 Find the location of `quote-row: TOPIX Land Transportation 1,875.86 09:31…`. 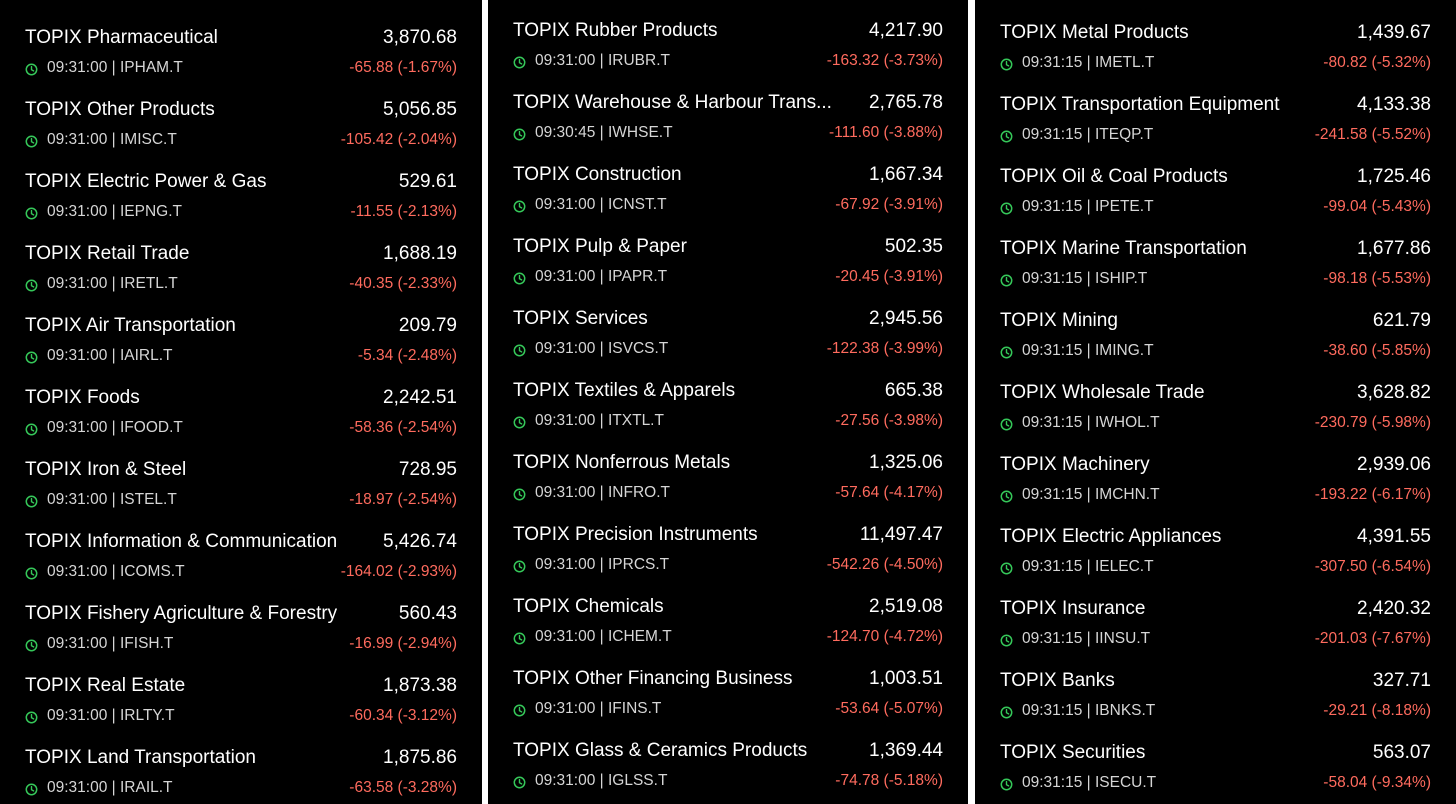

quote-row: TOPIX Land Transportation 1,875.86 09:31… is located at coordinates (241, 772).